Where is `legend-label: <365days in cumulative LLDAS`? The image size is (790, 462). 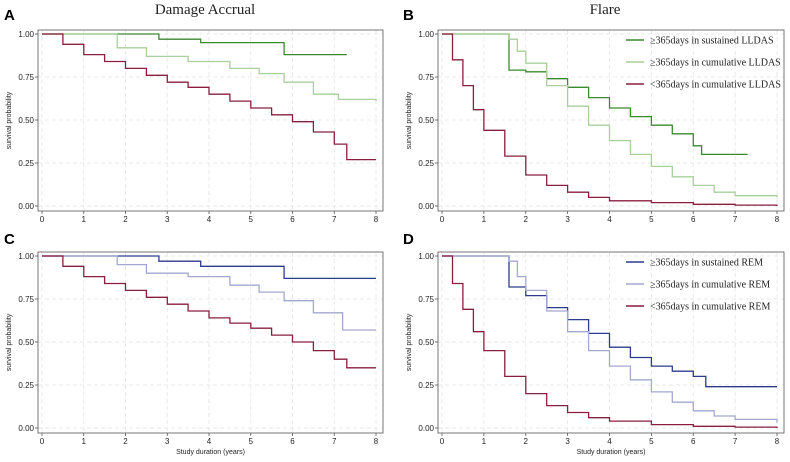 legend-label: <365days in cumulative LLDAS is located at coordinates (715, 85).